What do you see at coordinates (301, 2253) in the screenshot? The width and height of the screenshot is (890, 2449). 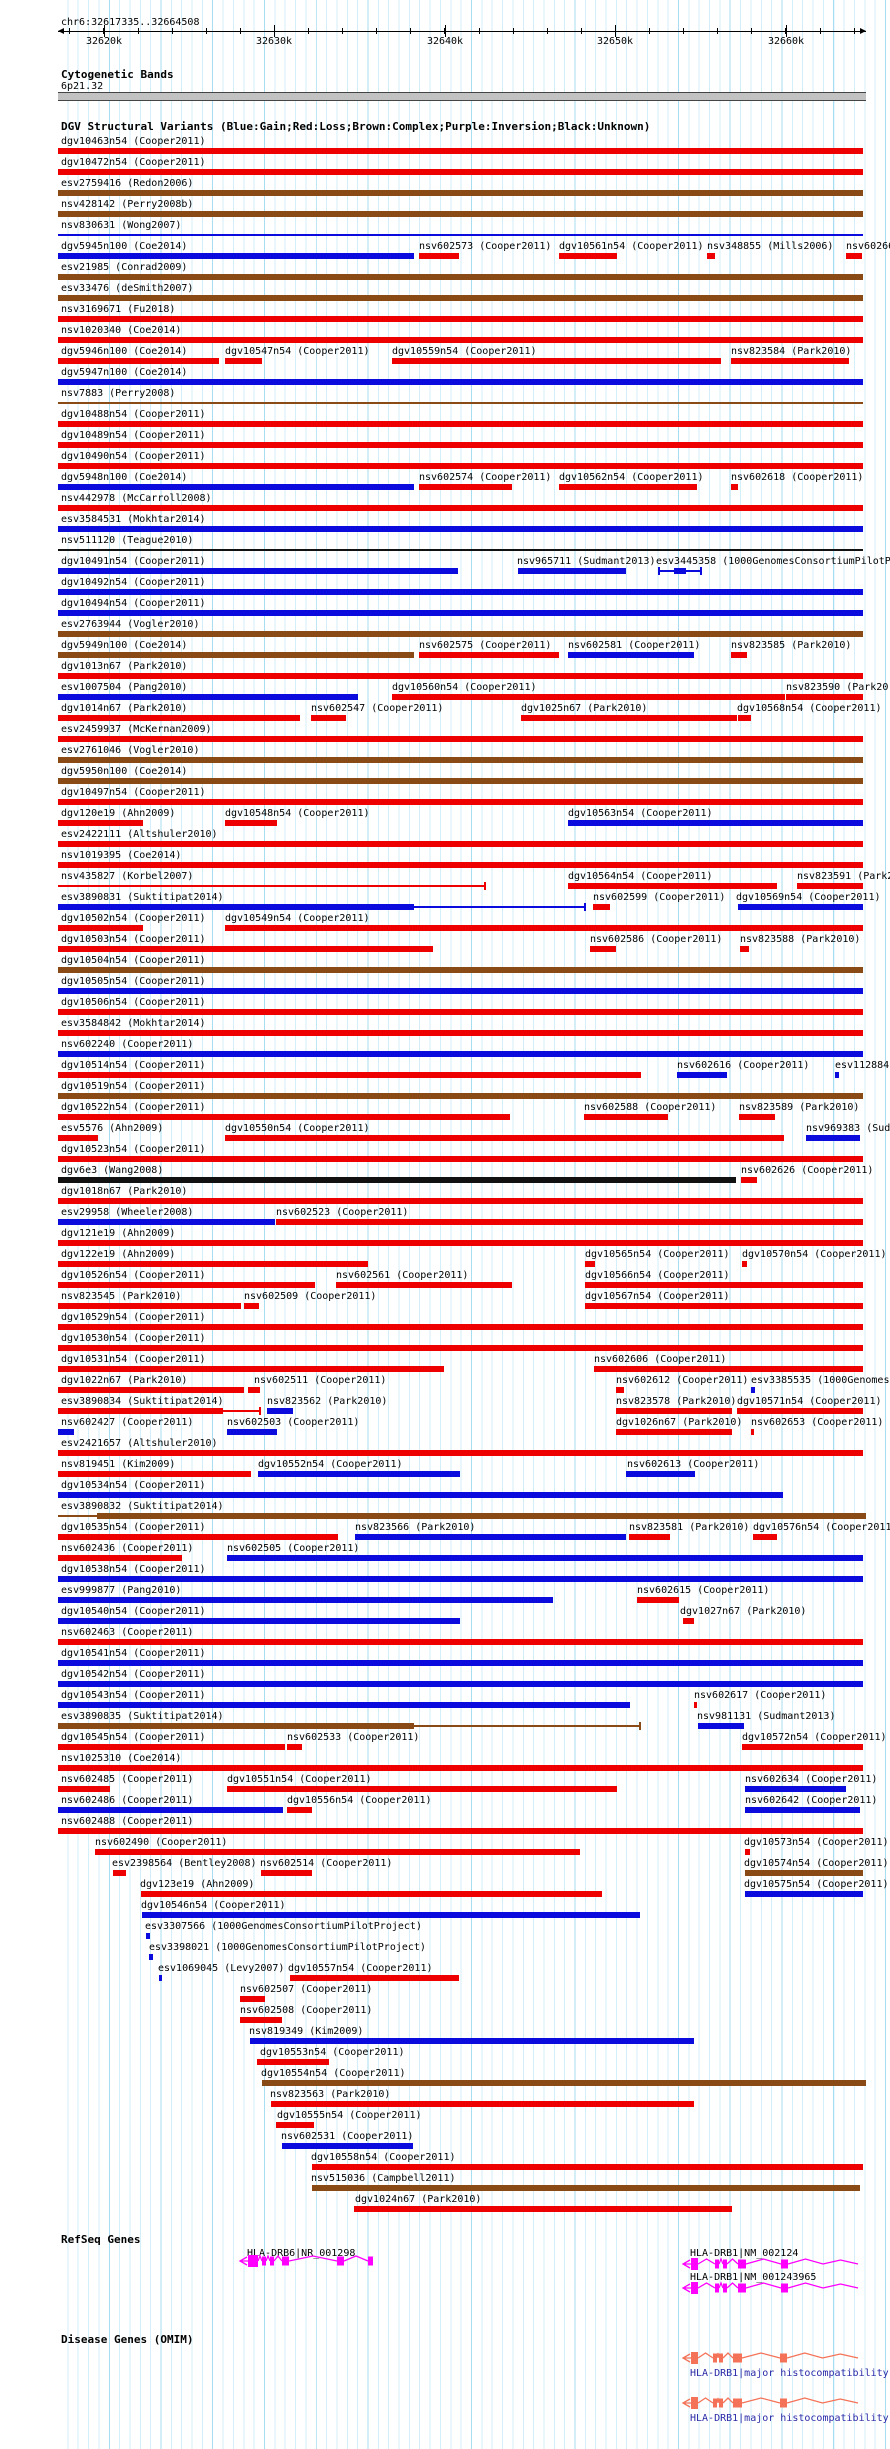 I see `refseq-gene-label: HLA-DRB6|NR_001298` at bounding box center [301, 2253].